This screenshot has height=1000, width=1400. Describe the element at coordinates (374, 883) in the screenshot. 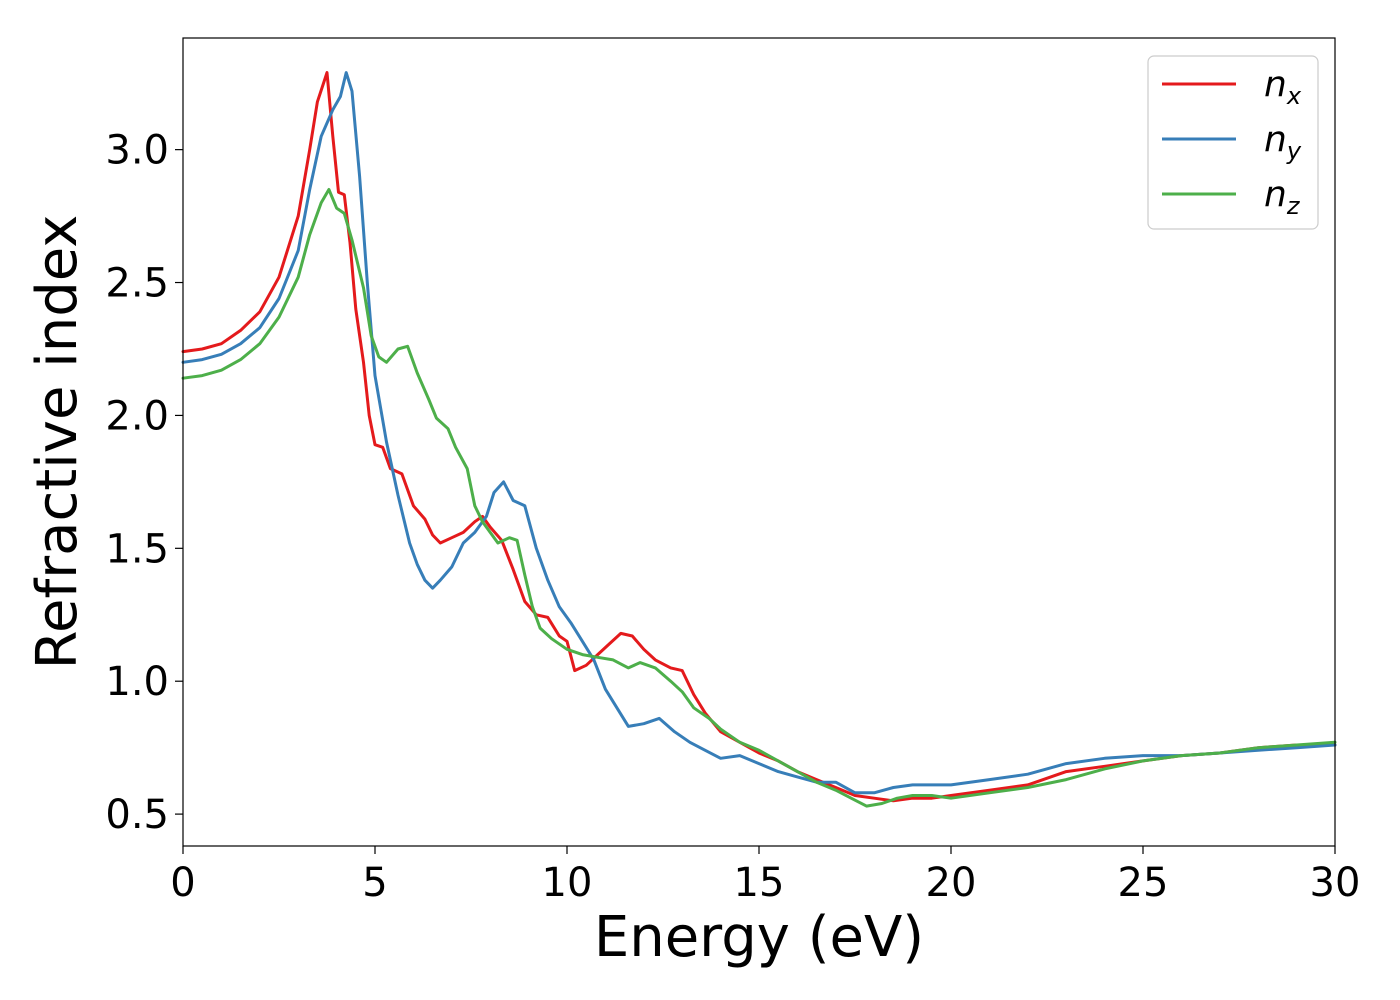

I see `x-tick-label: 5` at that location.